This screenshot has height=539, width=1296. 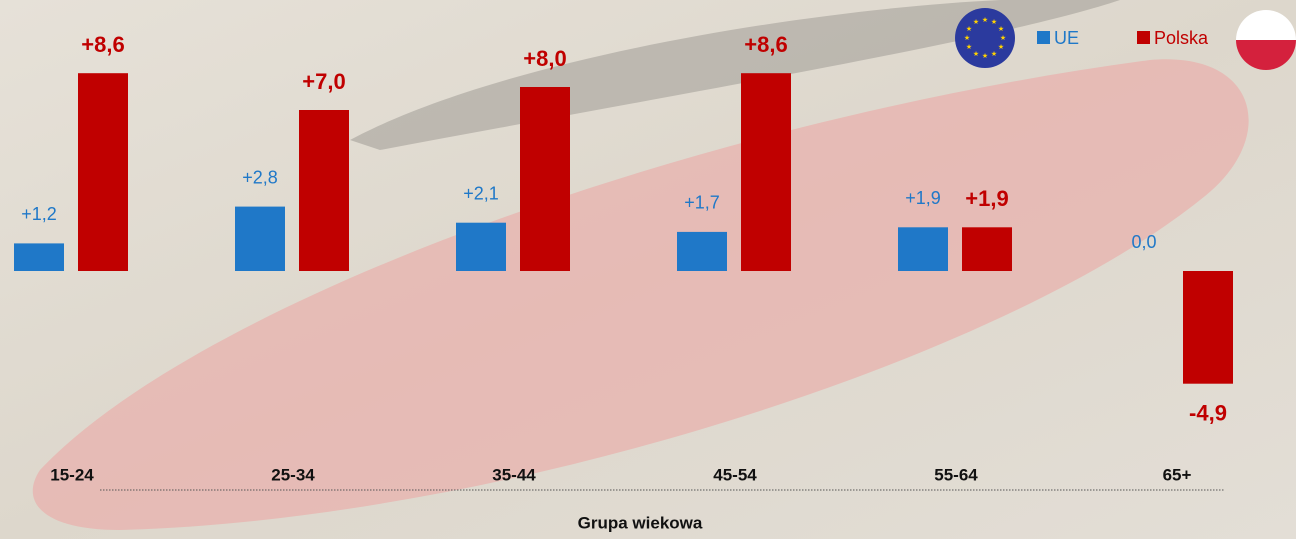 I want to click on x-tick-label: 35-44, so click(x=514, y=474).